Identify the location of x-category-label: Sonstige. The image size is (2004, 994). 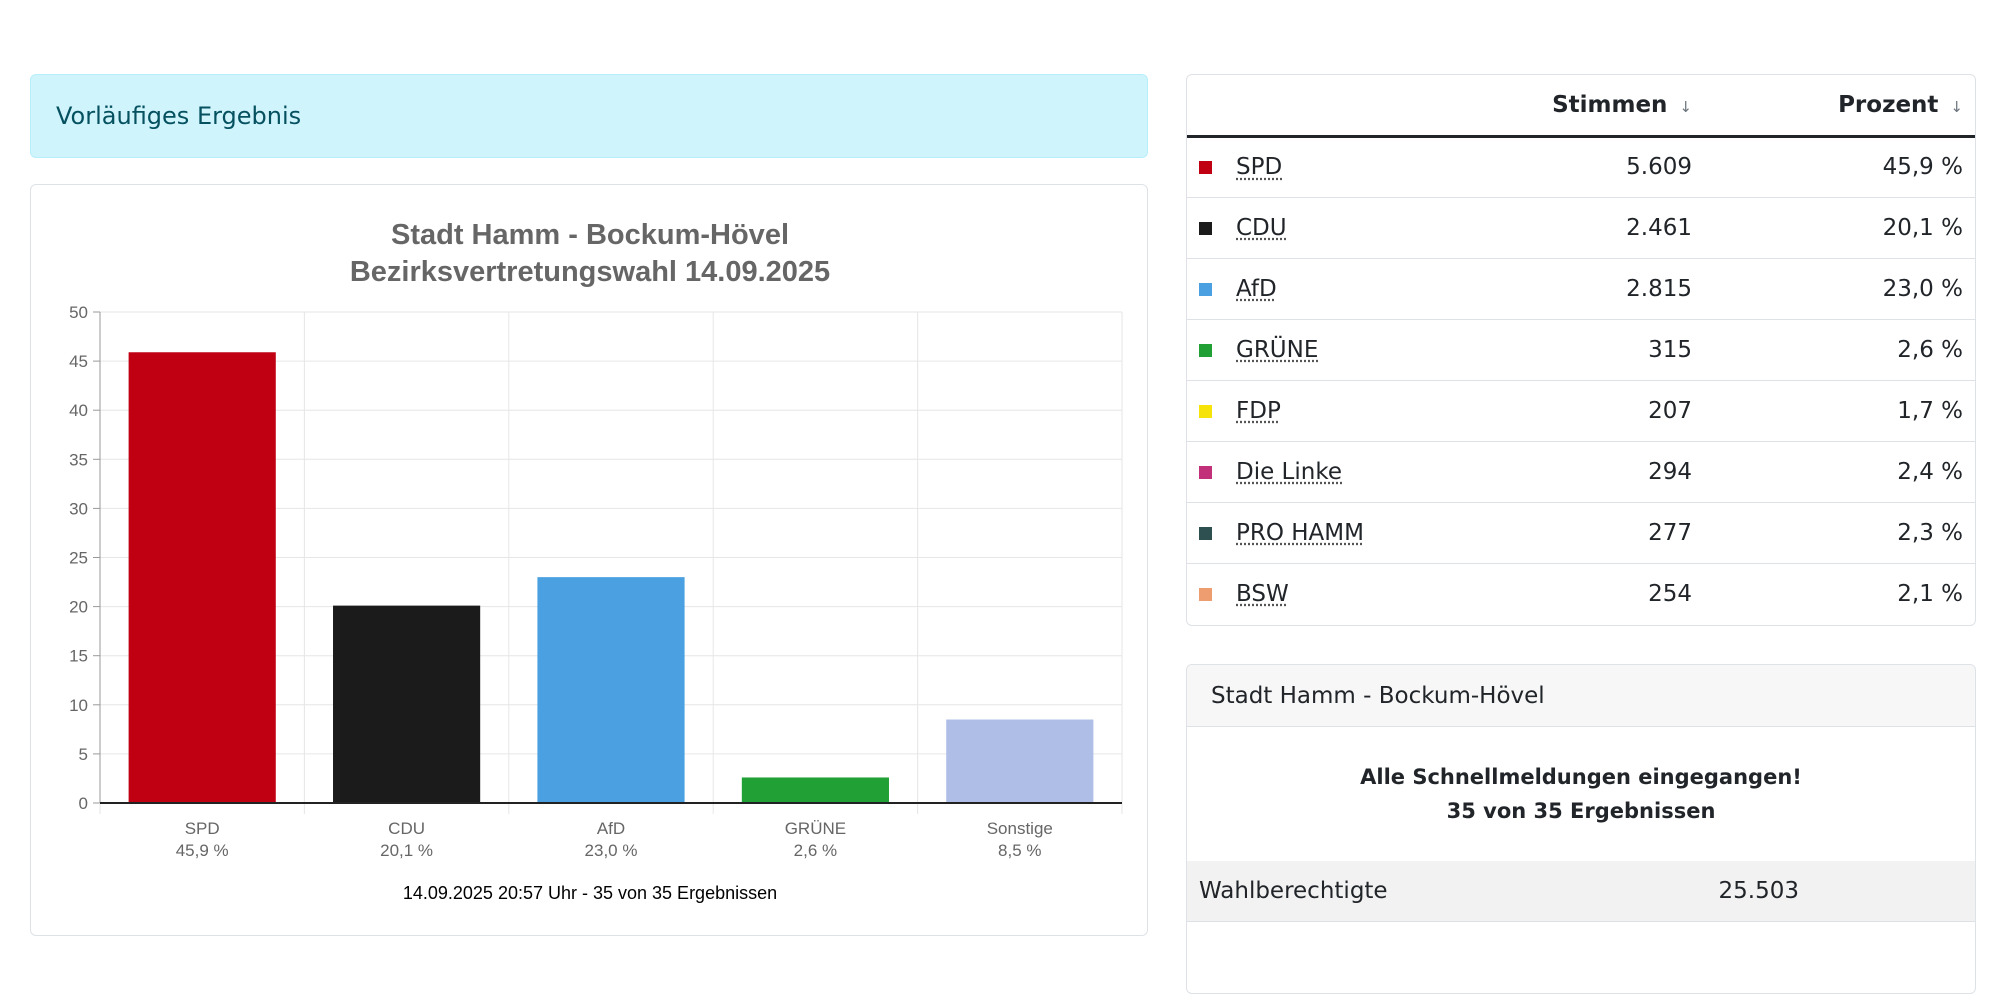
(1020, 828).